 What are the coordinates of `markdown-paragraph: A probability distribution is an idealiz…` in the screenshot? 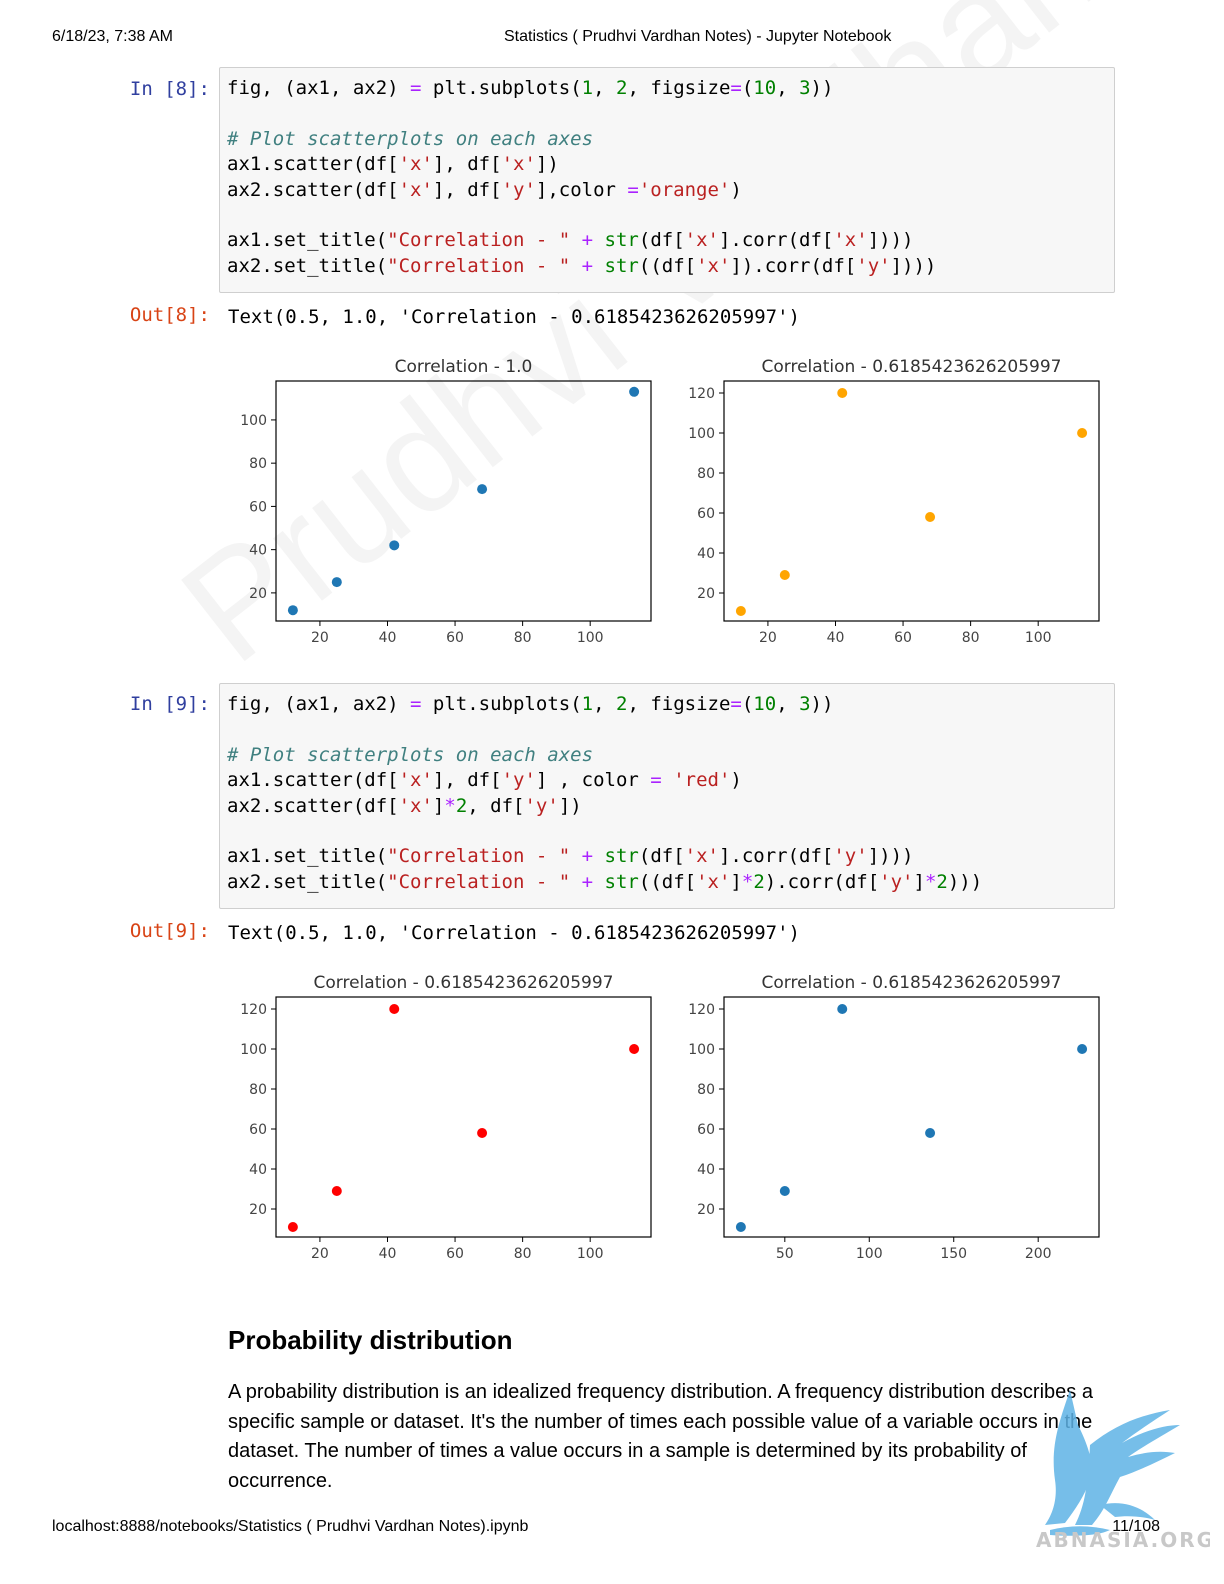 It's located at (660, 1436).